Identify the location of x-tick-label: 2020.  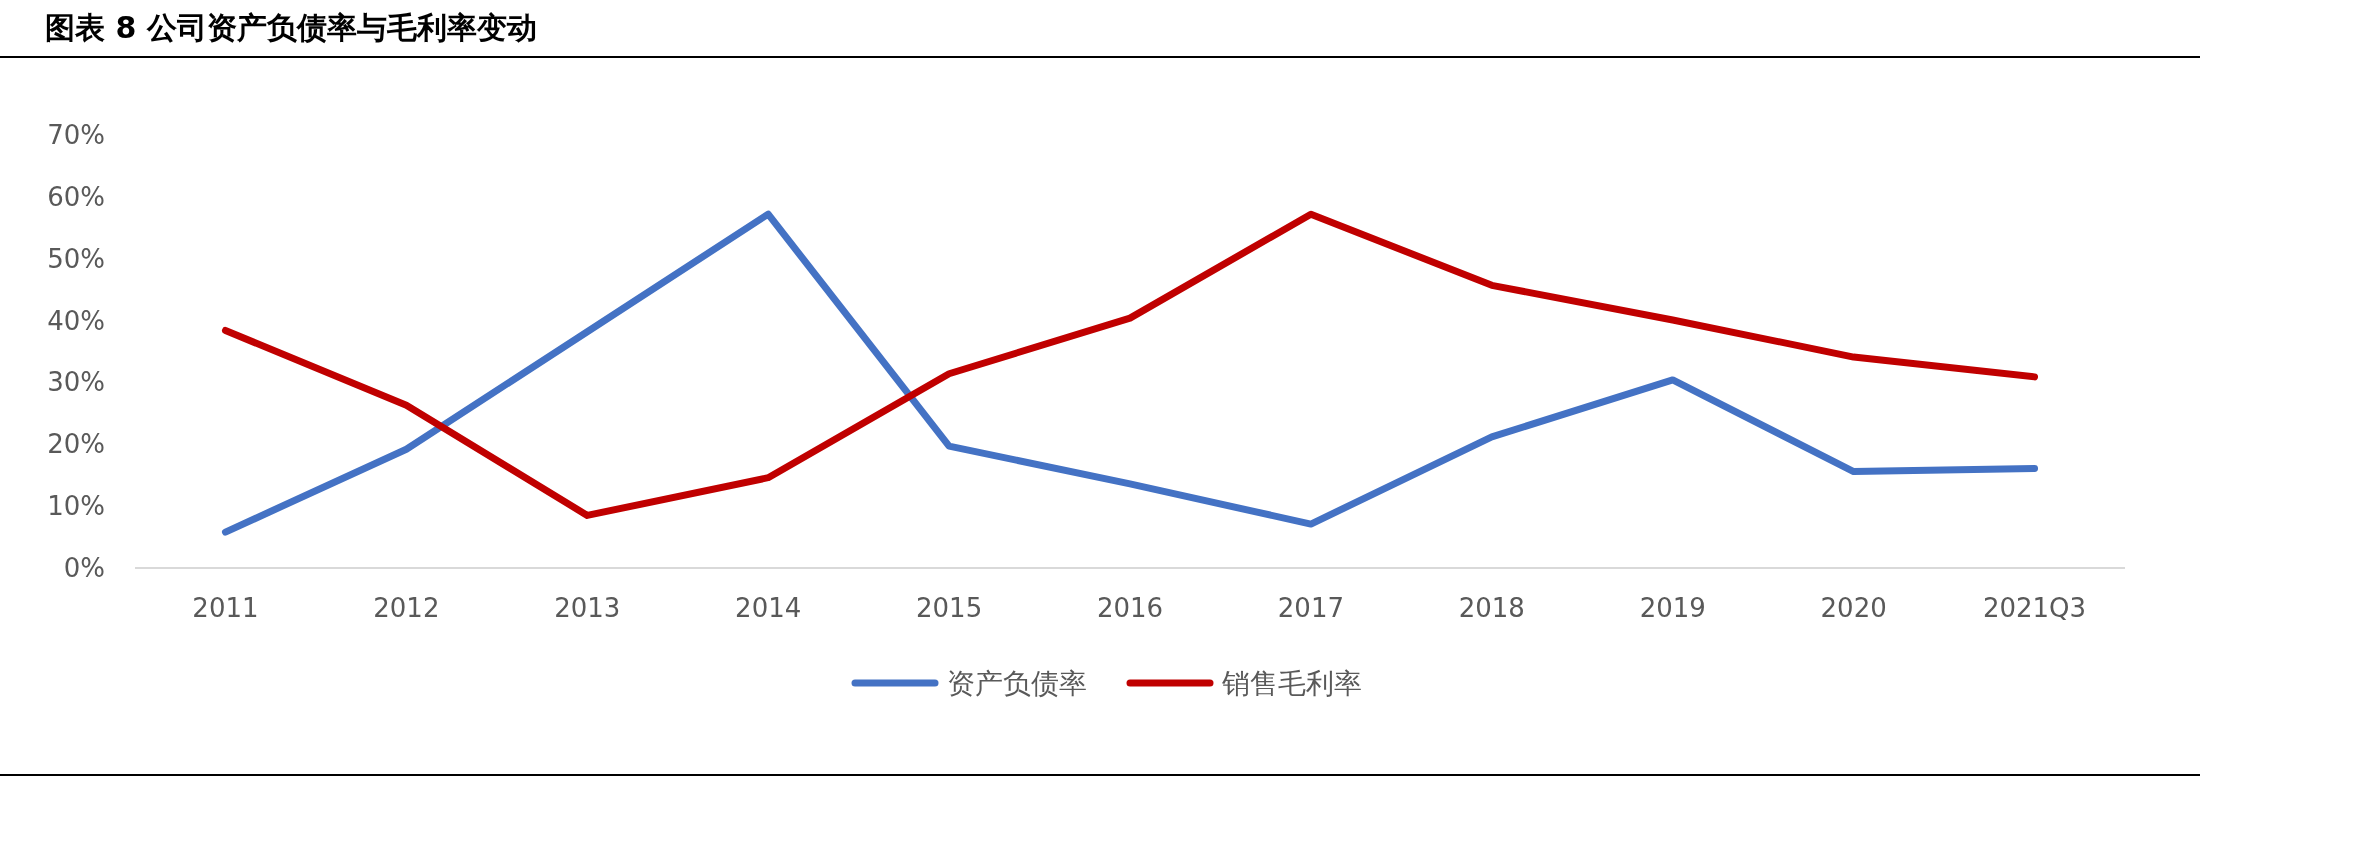
(1853, 608).